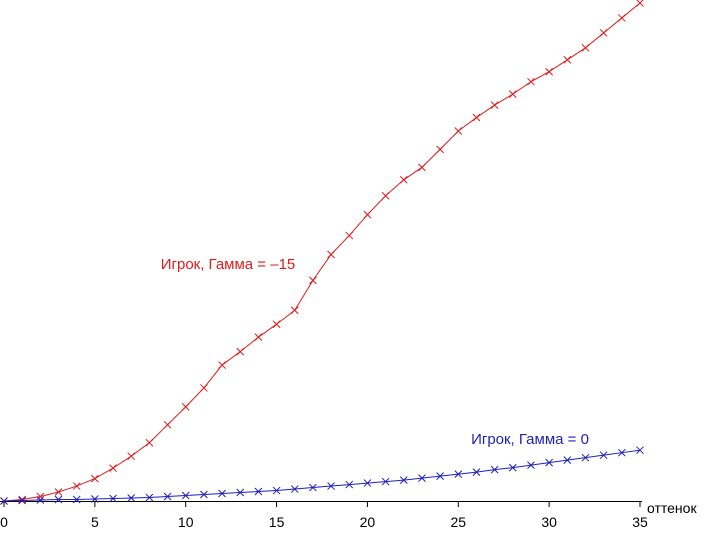 Image resolution: width=704 pixels, height=533 pixels. Describe the element at coordinates (672, 508) in the screenshot. I see `x-axis-label: оттенок` at that location.